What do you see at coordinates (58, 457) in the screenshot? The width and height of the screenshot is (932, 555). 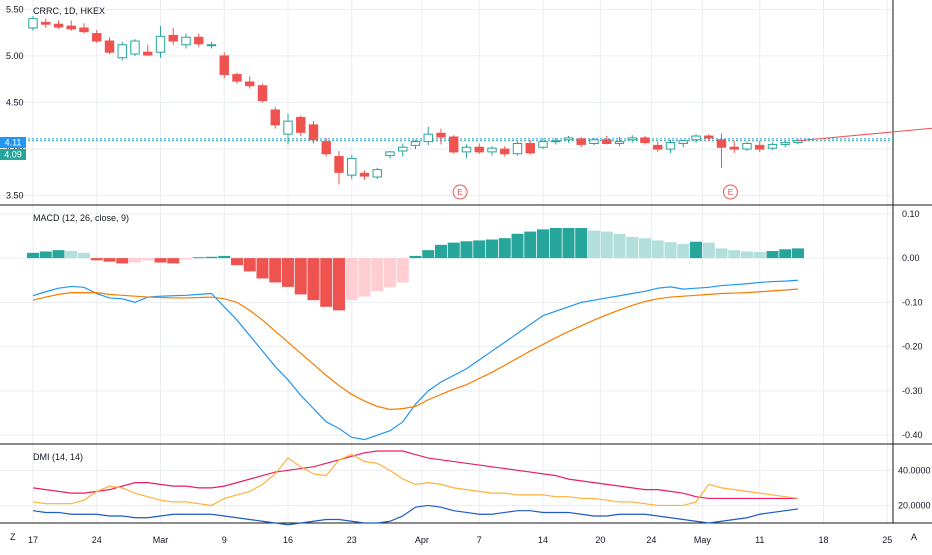 I see `dmi-title: DMI (14, 14)` at bounding box center [58, 457].